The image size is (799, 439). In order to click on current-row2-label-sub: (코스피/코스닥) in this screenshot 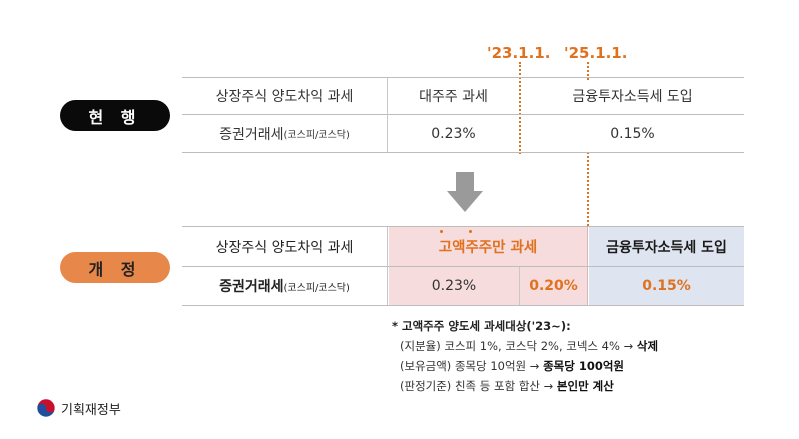, I will do `click(316, 135)`.